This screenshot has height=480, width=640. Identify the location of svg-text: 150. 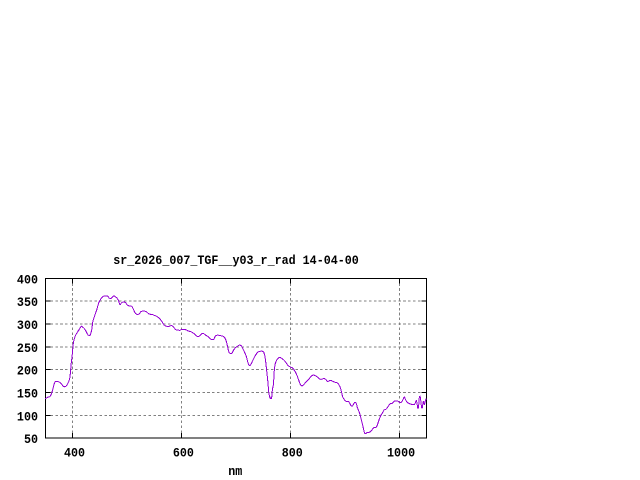
(27, 394).